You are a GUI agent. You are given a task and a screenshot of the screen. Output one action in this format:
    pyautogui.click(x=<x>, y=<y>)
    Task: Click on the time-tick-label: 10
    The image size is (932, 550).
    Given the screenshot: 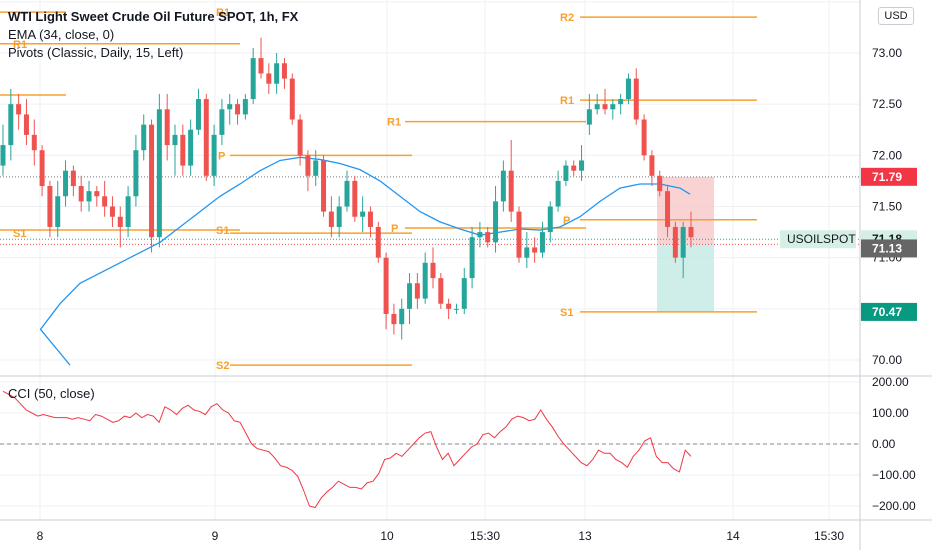 What is the action you would take?
    pyautogui.click(x=387, y=536)
    